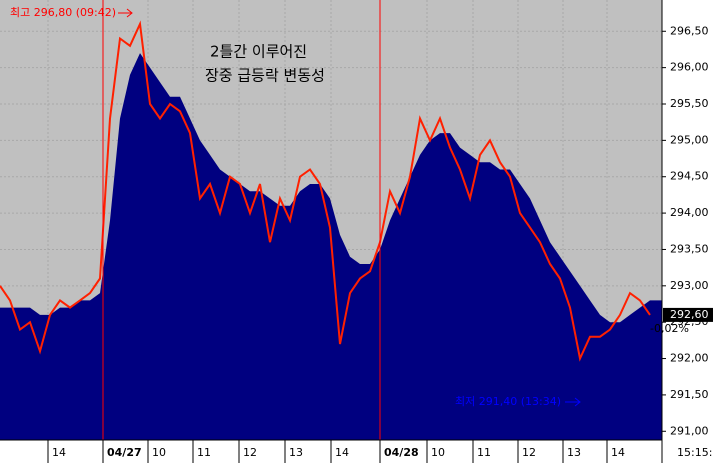 This screenshot has height=463, width=713. I want to click on x-tick-label: 04/27, so click(124, 452).